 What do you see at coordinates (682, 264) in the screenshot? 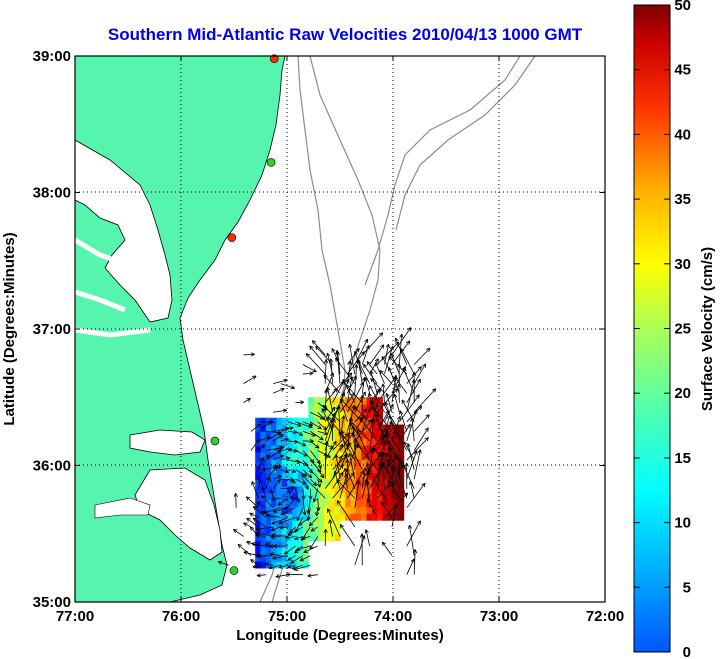
I see `colorbar-tick-label: 30` at bounding box center [682, 264].